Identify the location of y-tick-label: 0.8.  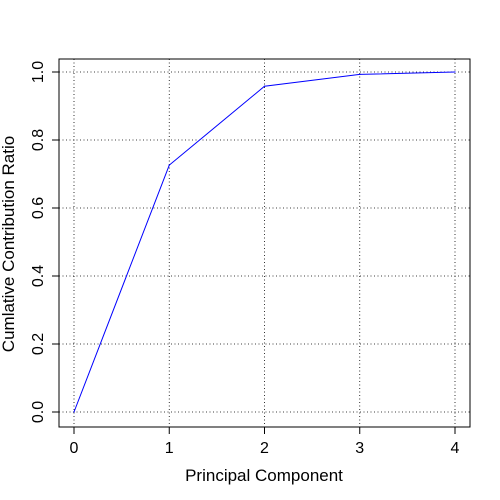
(38, 140).